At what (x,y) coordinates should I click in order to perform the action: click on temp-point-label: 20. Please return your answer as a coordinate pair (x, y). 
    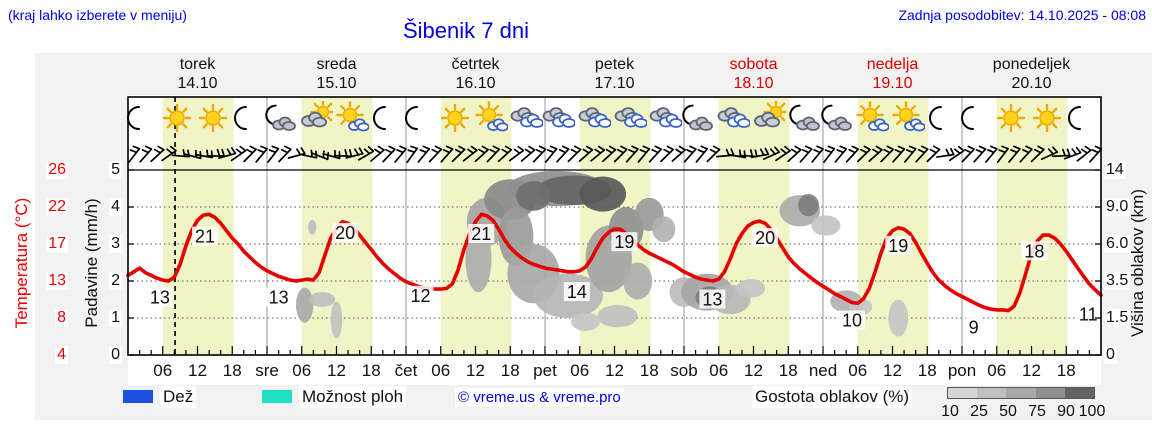
    Looking at the image, I should click on (345, 233).